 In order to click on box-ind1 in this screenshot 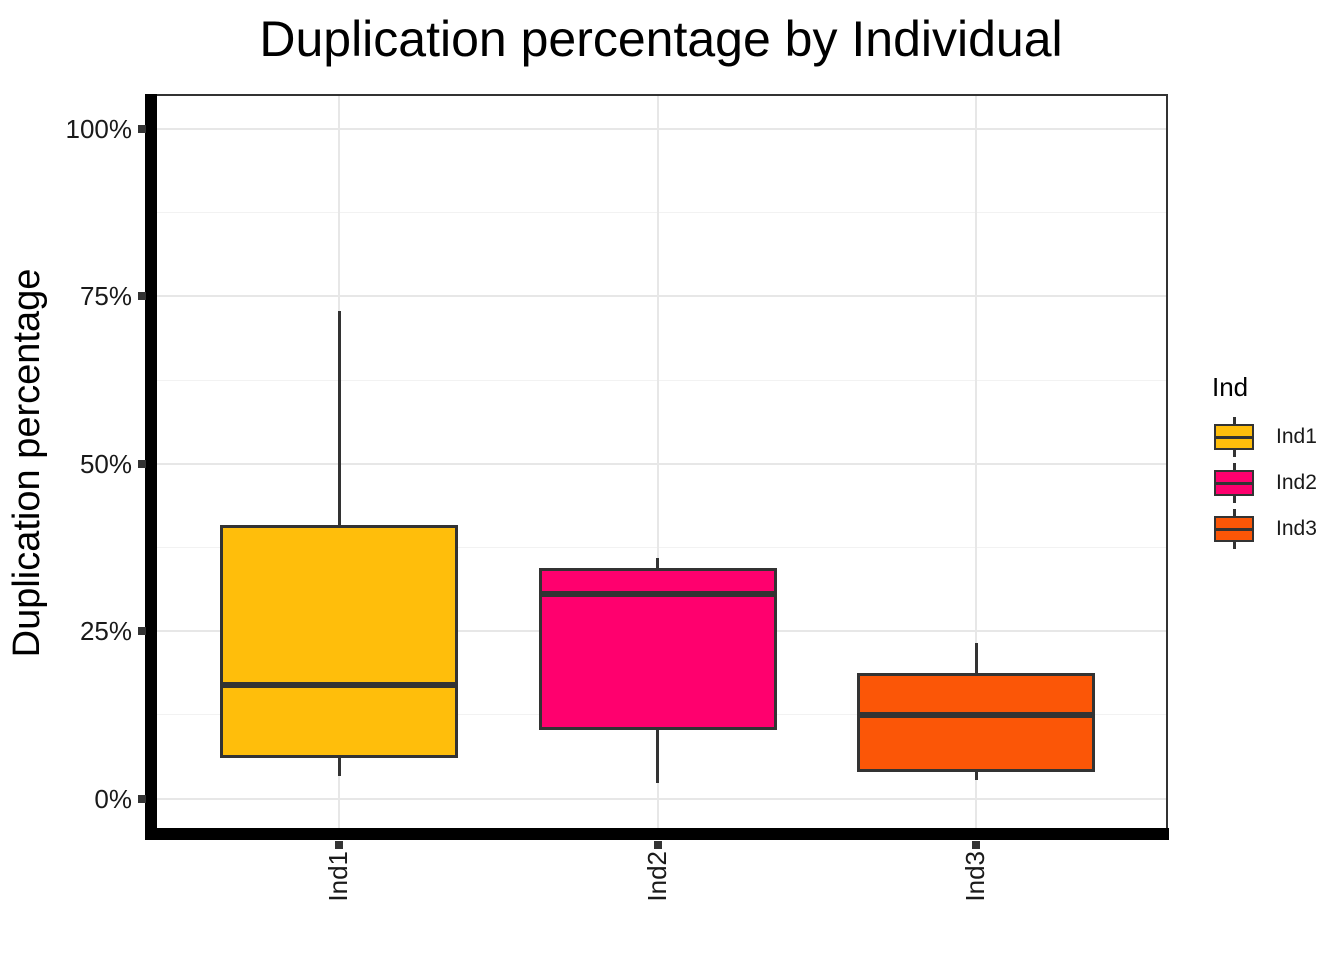, I will do `click(339, 641)`.